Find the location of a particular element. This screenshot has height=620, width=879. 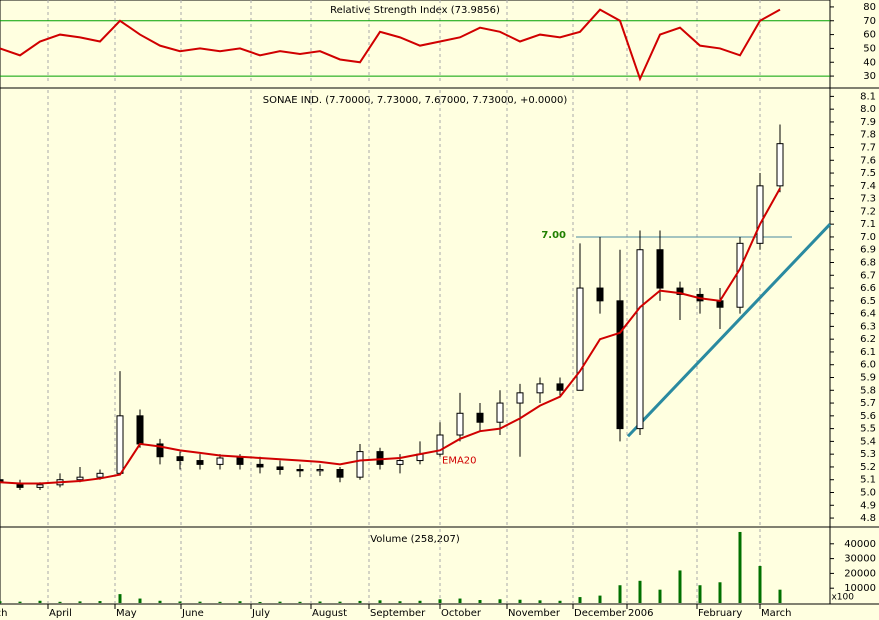

y-tick-label: 5.8 is located at coordinates (868, 390).